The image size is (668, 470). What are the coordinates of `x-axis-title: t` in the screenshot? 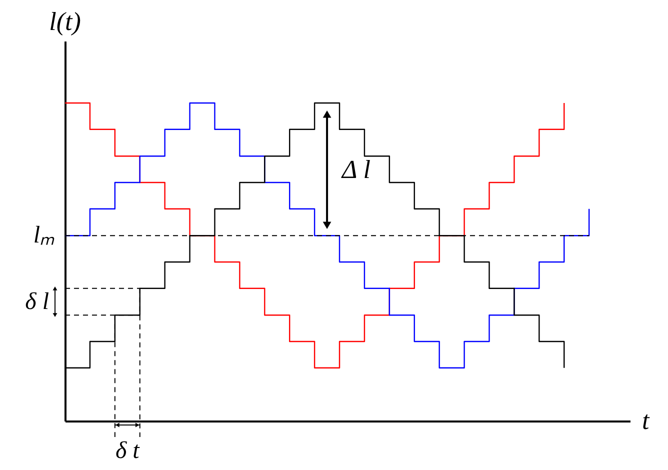 It's located at (646, 420).